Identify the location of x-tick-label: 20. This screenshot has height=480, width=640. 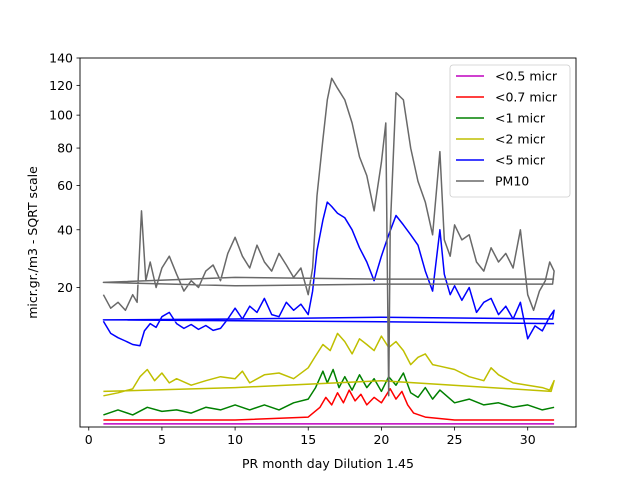
(381, 439).